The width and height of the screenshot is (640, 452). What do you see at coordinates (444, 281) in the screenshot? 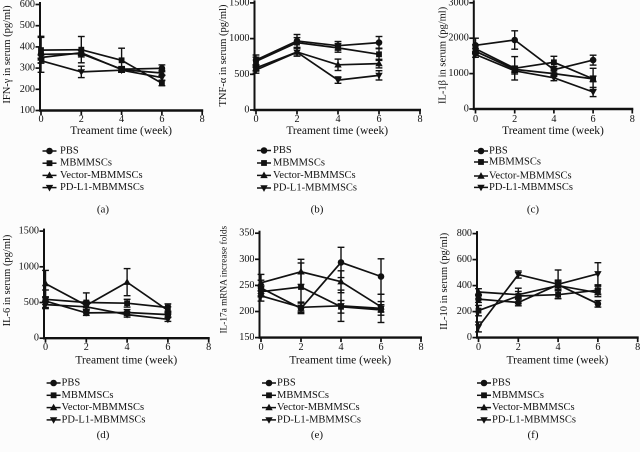
I see `svg-text: IL-10 in serum (pg/ml)` at bounding box center [444, 281].